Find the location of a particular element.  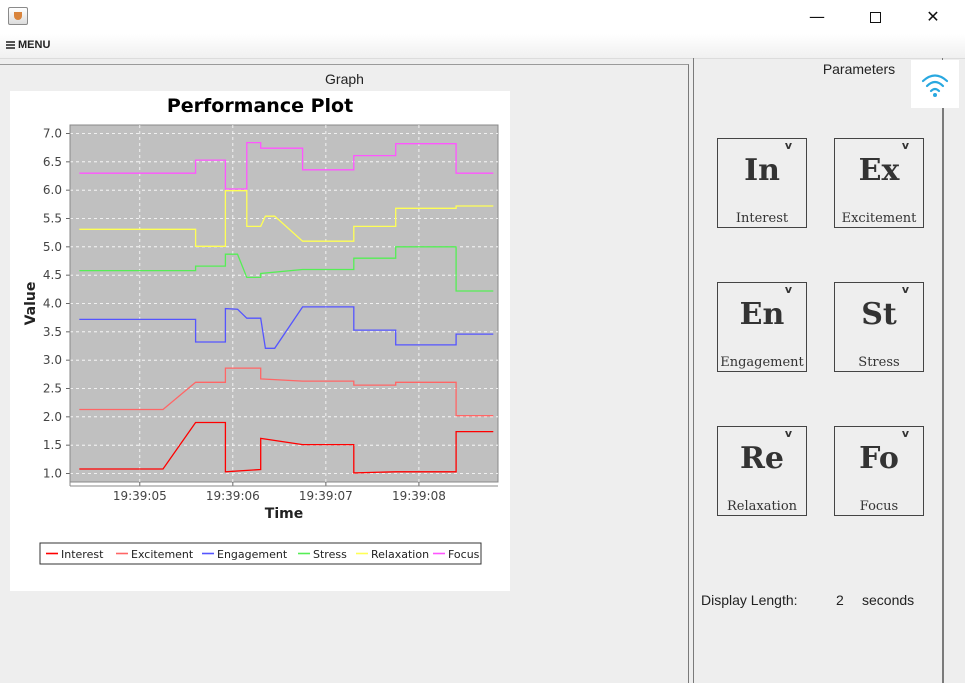

engagement-tile: v En Engagement is located at coordinates (762, 327).